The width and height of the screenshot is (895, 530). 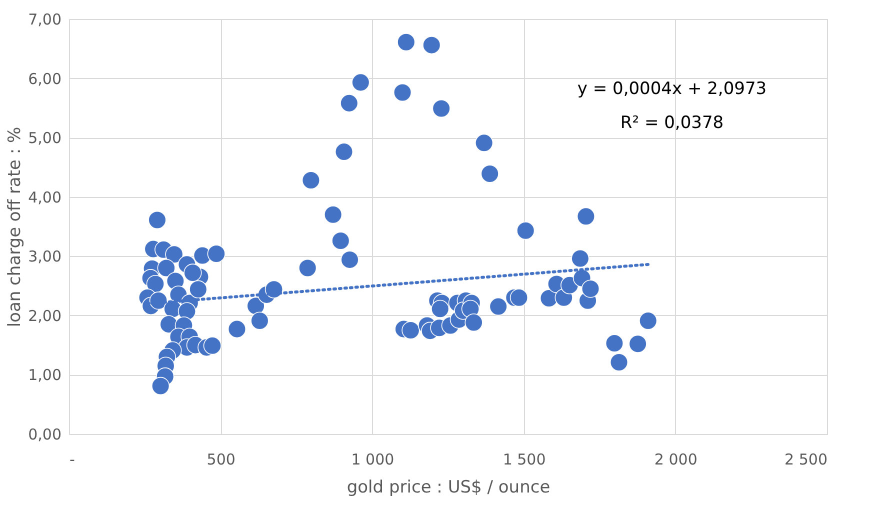 I want to click on y-tick-label: 6,00, so click(x=45, y=79).